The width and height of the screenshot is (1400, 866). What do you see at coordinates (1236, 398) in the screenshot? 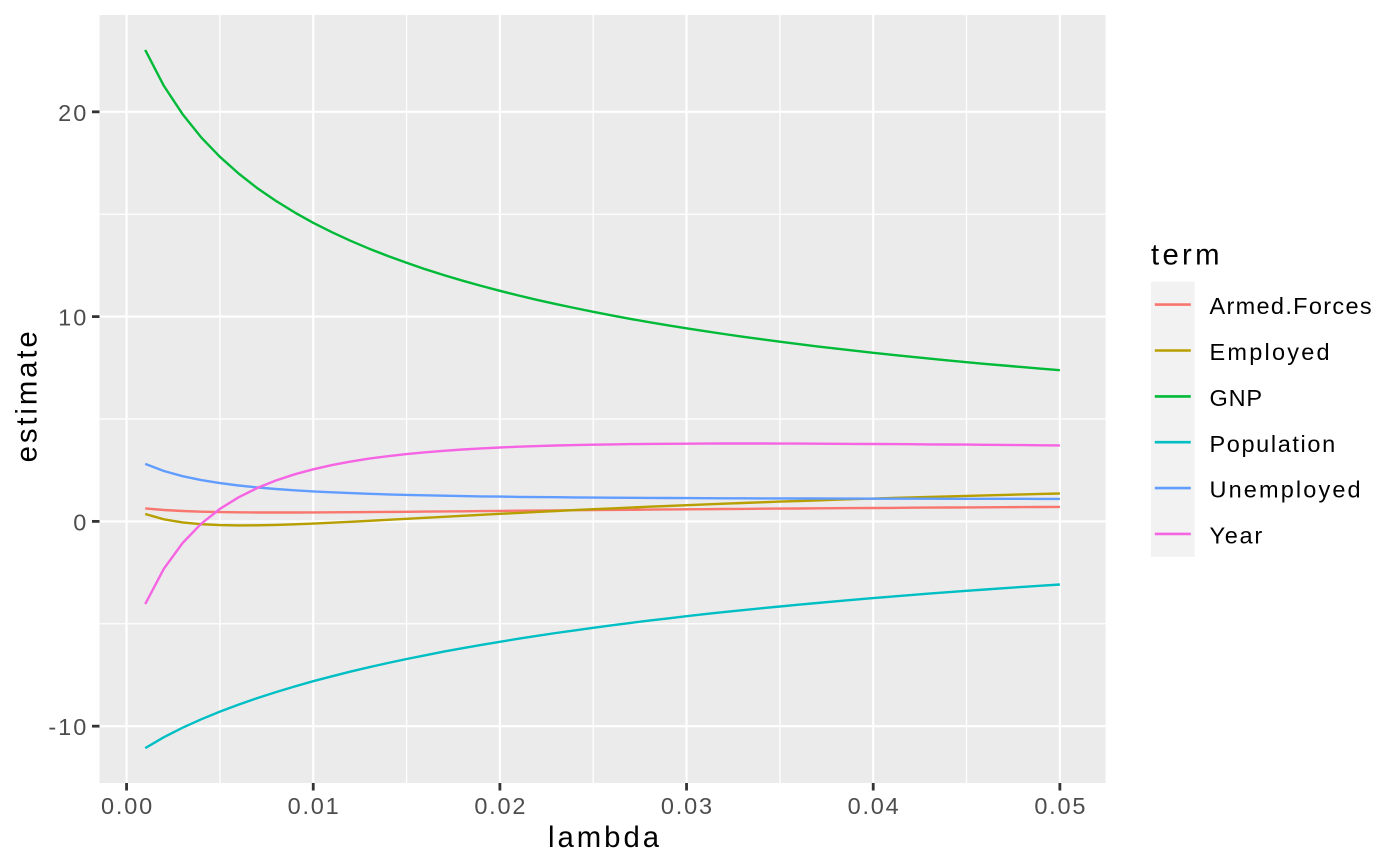
I see `svg-text: GNP` at bounding box center [1236, 398].